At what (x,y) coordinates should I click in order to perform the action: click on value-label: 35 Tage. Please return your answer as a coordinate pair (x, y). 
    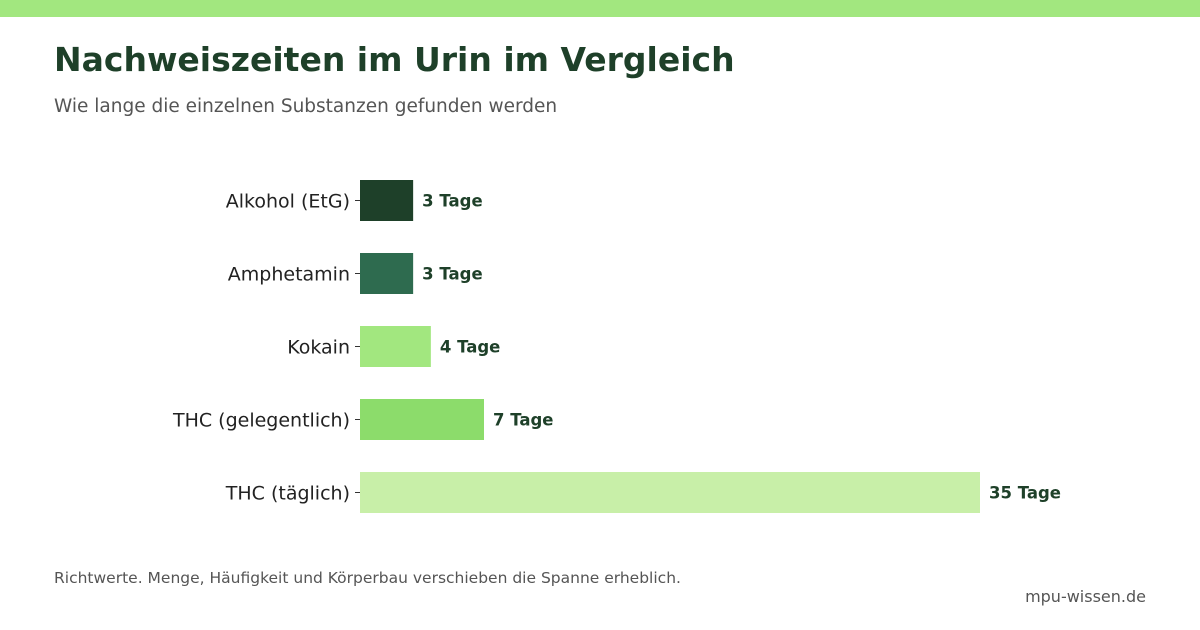
    Looking at the image, I should click on (1025, 493).